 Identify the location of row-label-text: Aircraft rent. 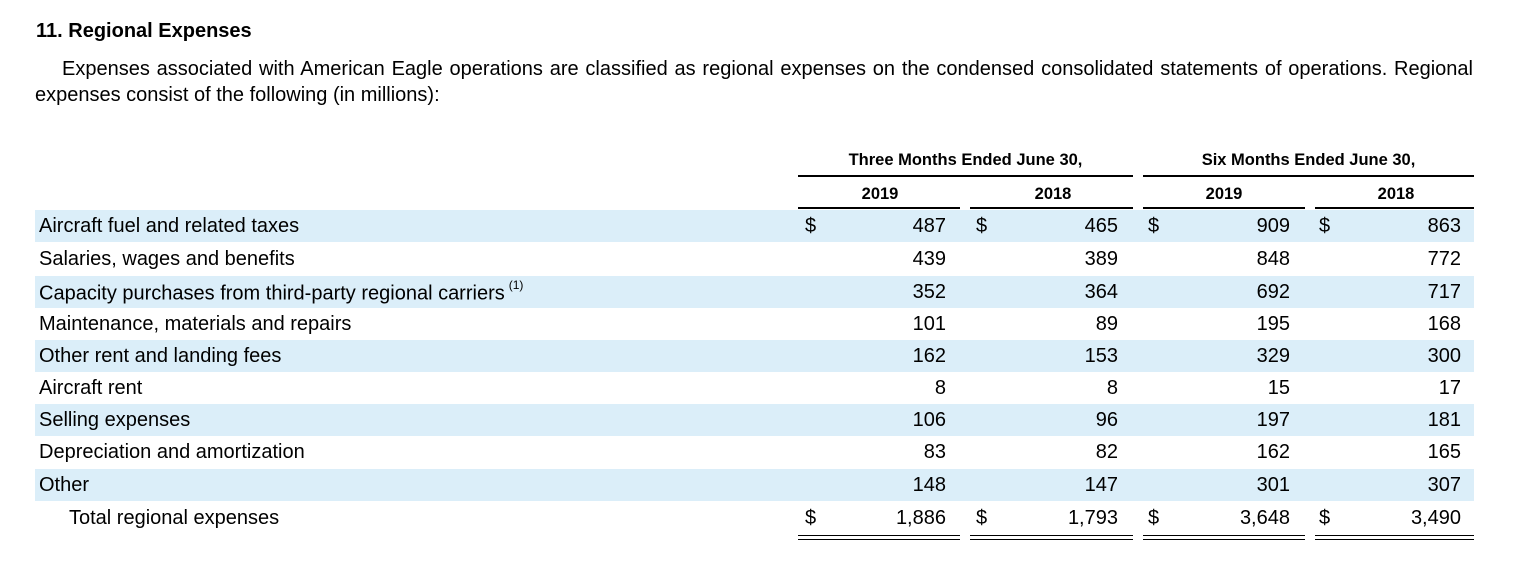
(91, 388).